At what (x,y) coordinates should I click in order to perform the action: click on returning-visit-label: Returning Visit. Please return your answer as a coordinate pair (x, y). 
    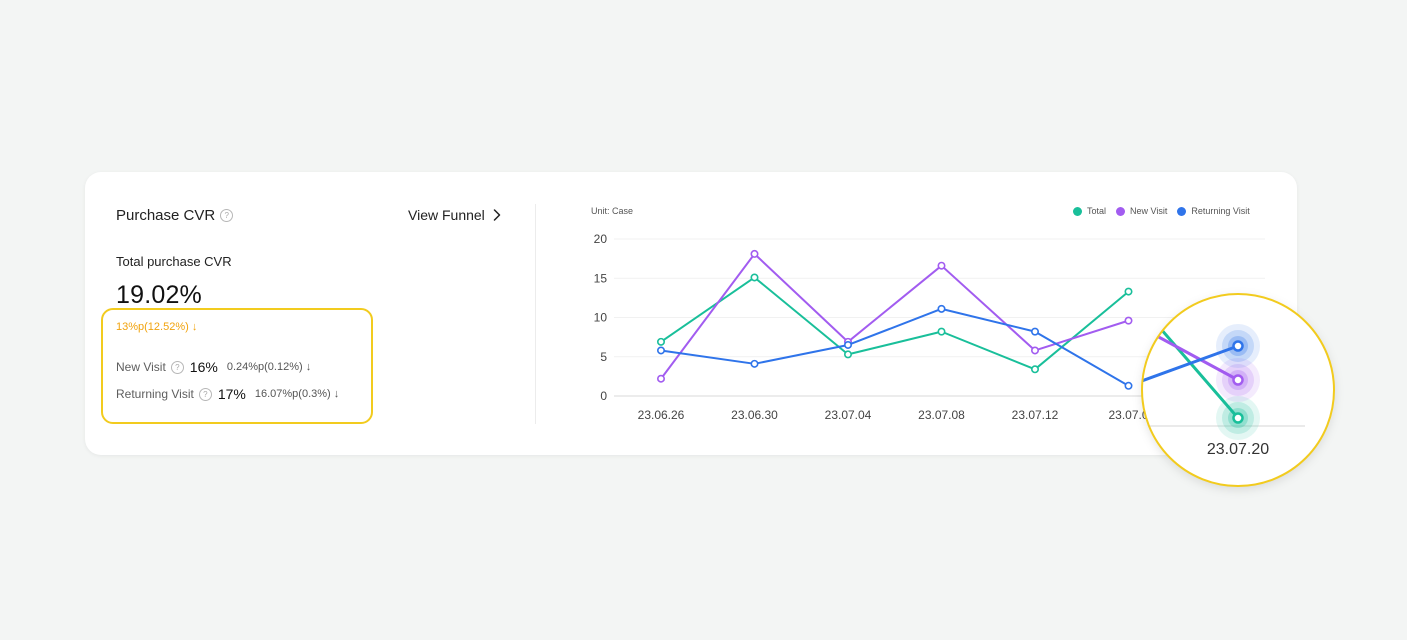
    Looking at the image, I should click on (155, 394).